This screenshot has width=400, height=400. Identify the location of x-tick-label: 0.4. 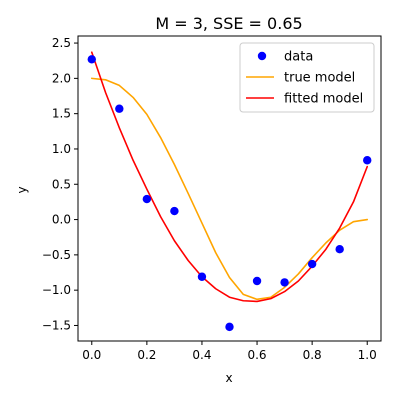
(201, 355).